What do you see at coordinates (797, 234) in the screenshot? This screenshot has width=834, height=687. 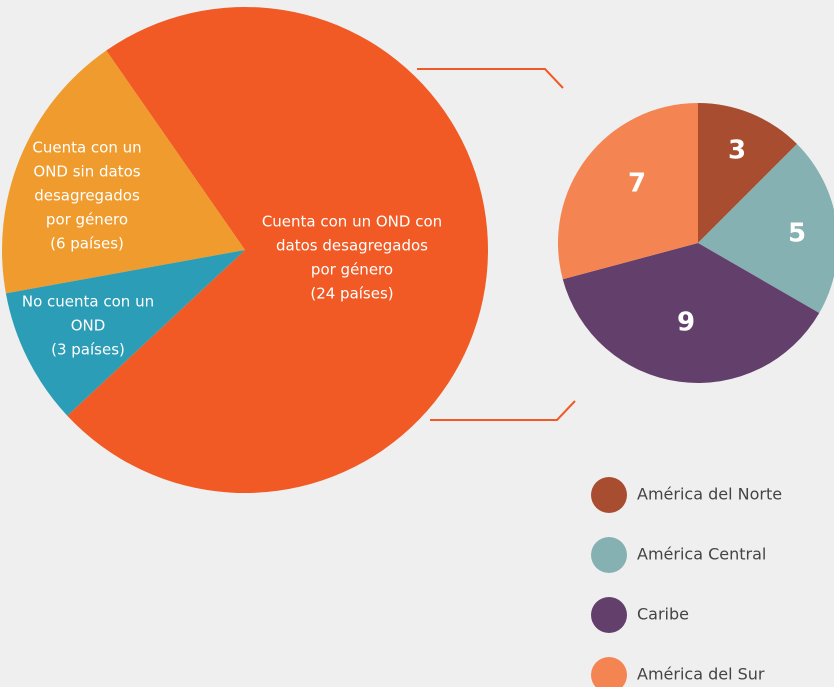 I see `value-label: 5` at bounding box center [797, 234].